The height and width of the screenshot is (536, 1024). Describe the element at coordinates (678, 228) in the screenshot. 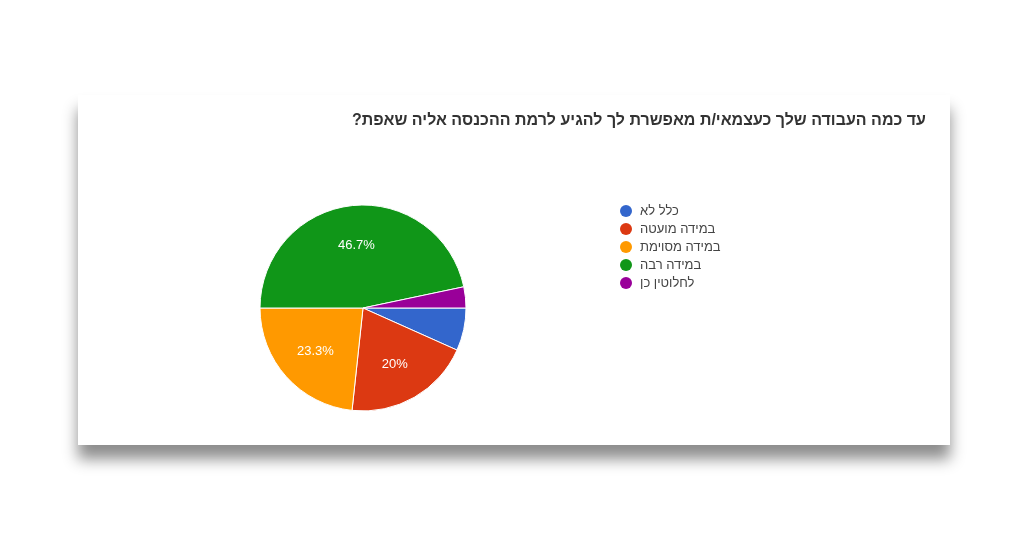

I see `legend-label: במידה מועטה` at that location.